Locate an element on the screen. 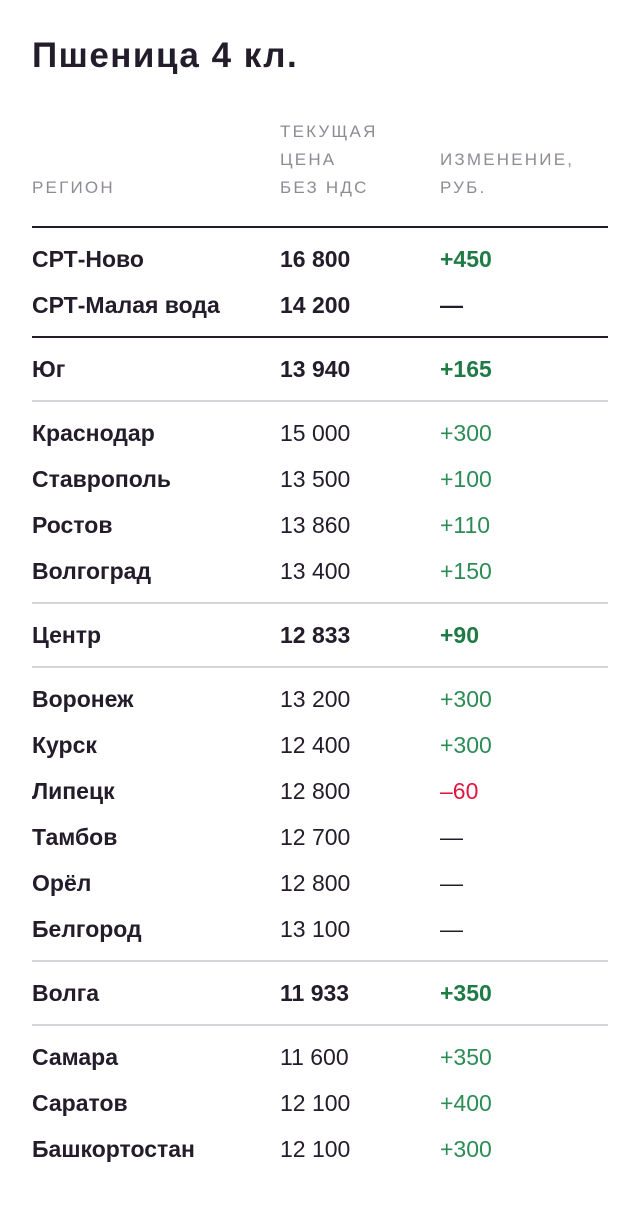  table-row: Краснодар 15 000 +300 is located at coordinates (320, 433).